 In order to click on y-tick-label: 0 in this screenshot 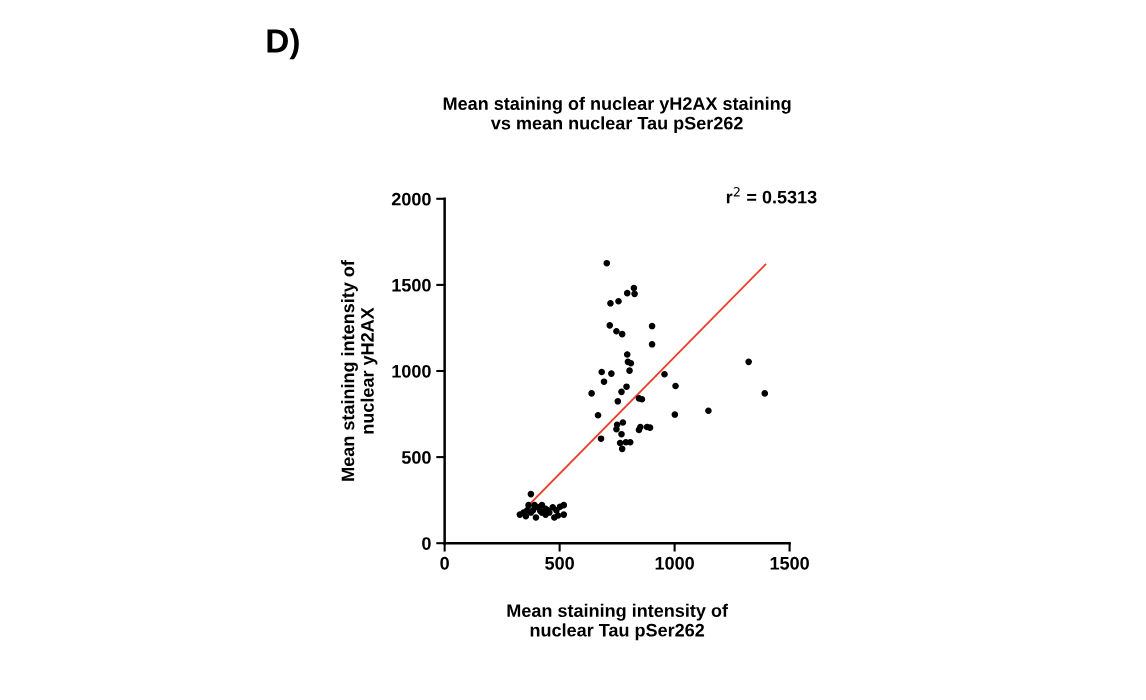, I will do `click(426, 543)`.